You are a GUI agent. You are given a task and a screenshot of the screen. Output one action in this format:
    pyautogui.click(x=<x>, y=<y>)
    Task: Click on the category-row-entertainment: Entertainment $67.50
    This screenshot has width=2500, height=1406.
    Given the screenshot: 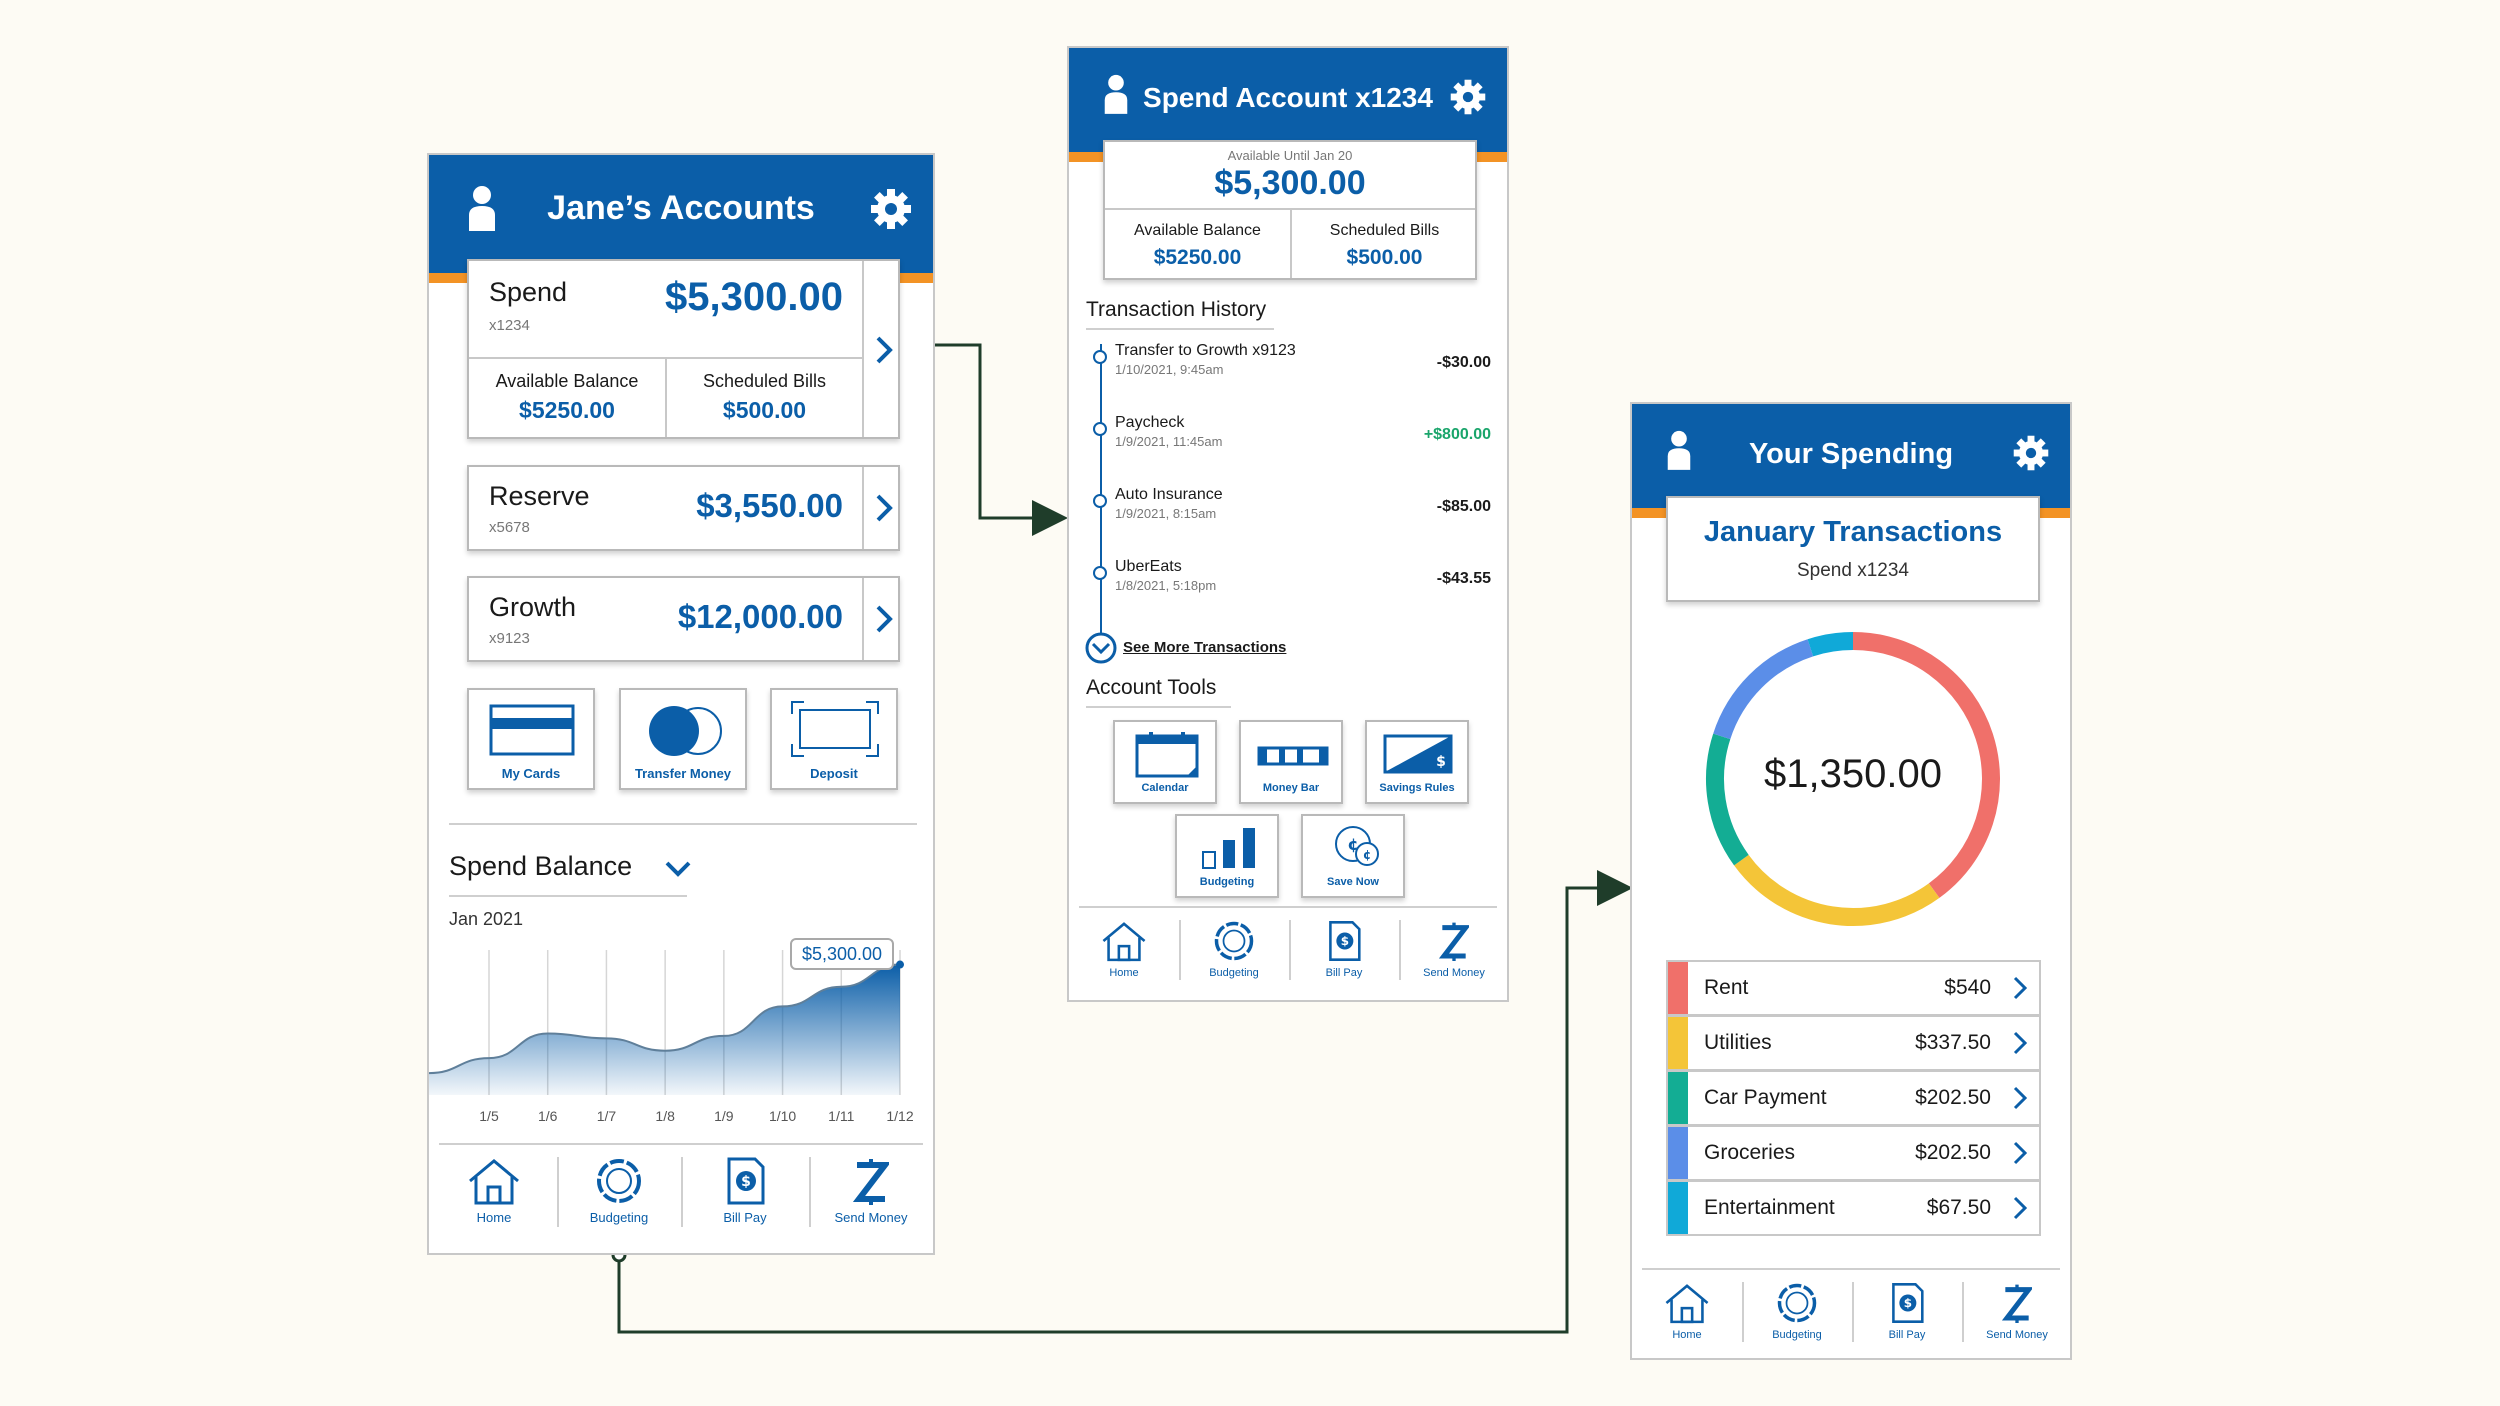 What is the action you would take?
    pyautogui.click(x=1853, y=1208)
    